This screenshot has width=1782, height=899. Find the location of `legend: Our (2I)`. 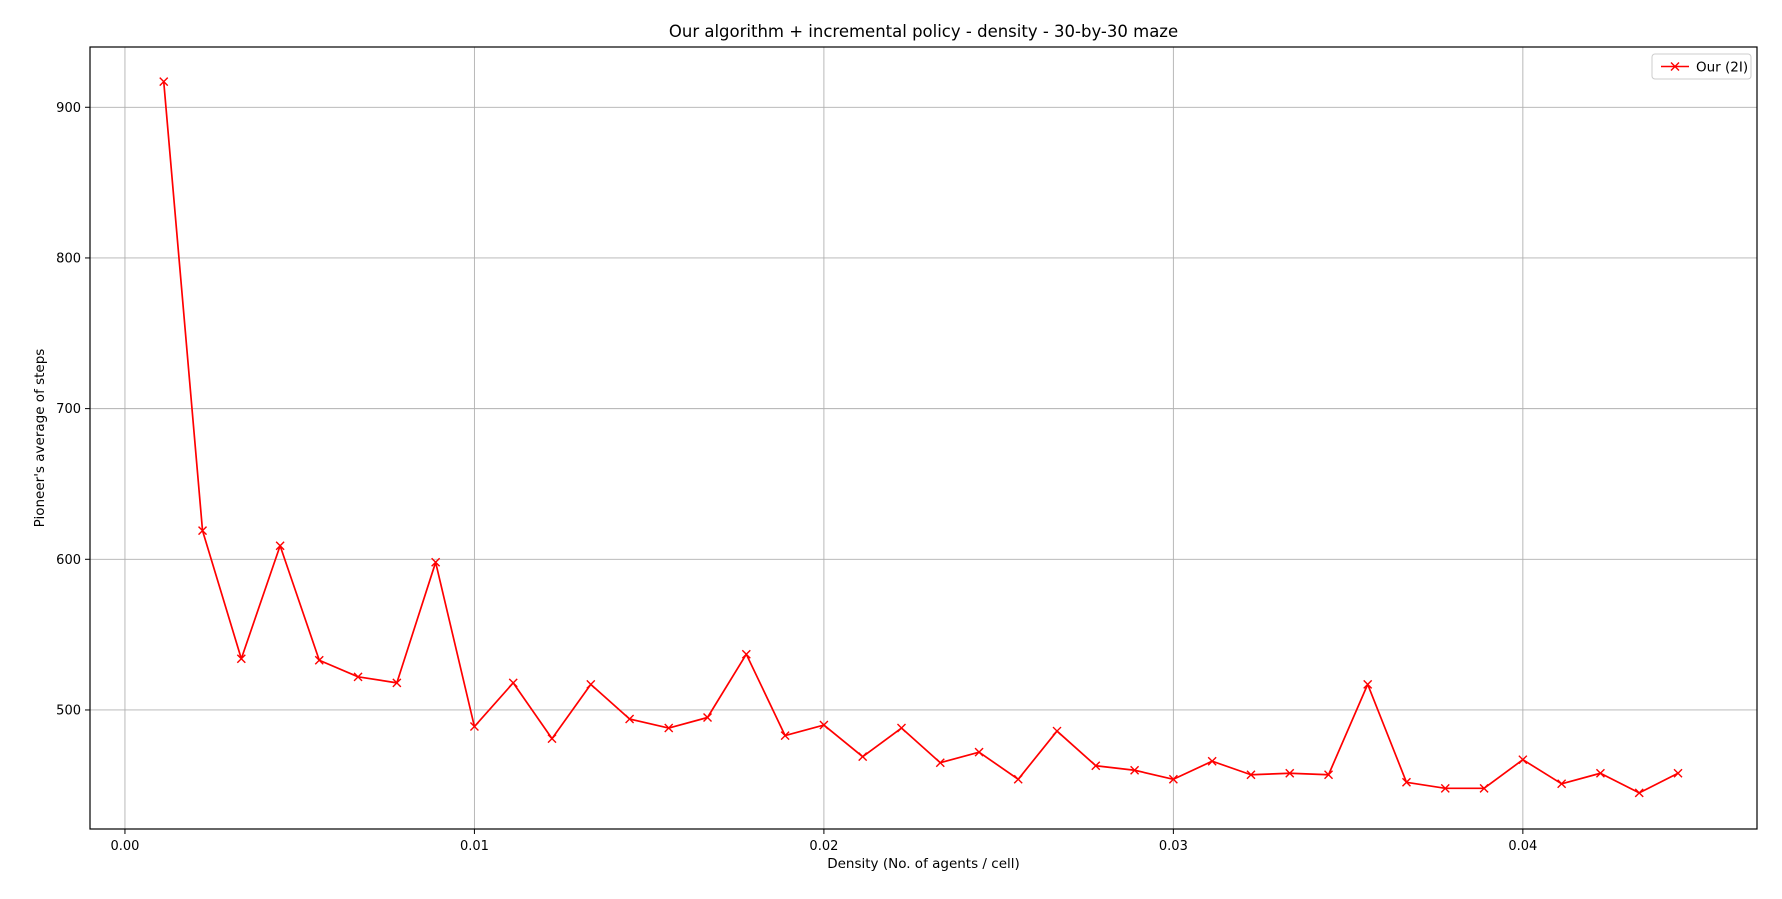

legend: Our (2I) is located at coordinates (1701, 66).